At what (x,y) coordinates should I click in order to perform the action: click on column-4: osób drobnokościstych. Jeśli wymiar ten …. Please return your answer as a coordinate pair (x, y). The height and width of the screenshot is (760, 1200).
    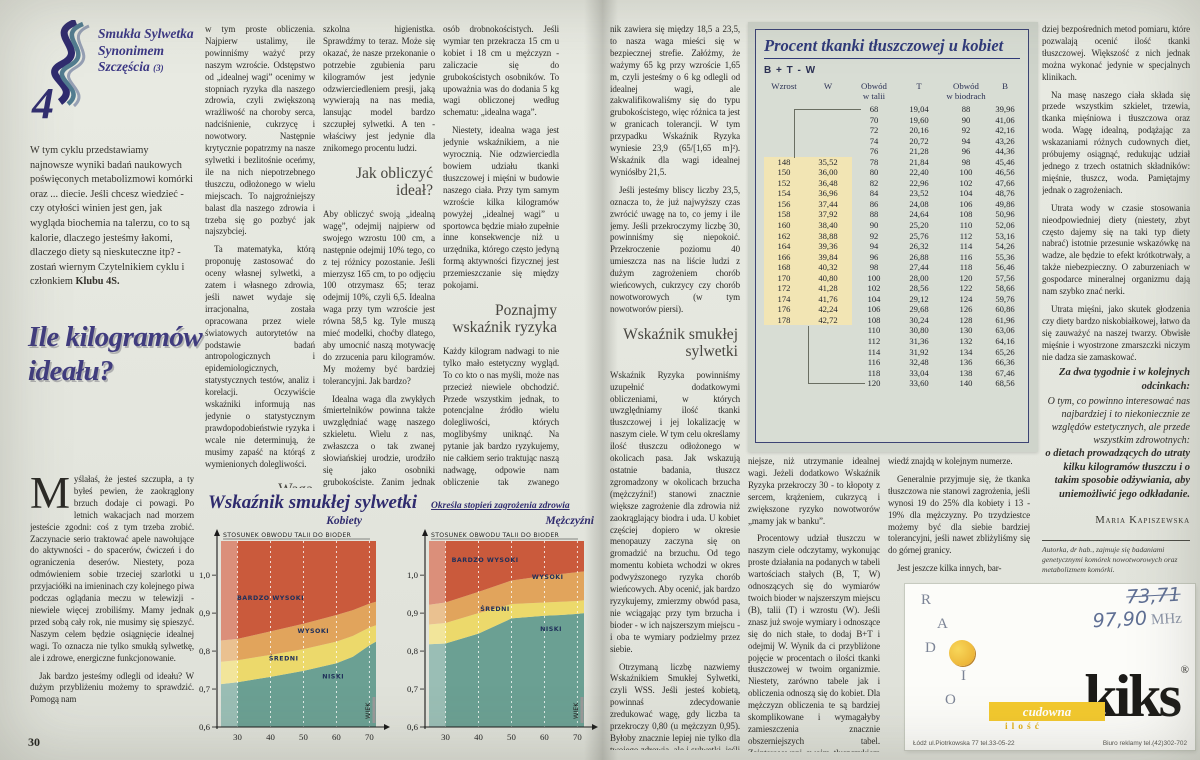
    Looking at the image, I should click on (501, 256).